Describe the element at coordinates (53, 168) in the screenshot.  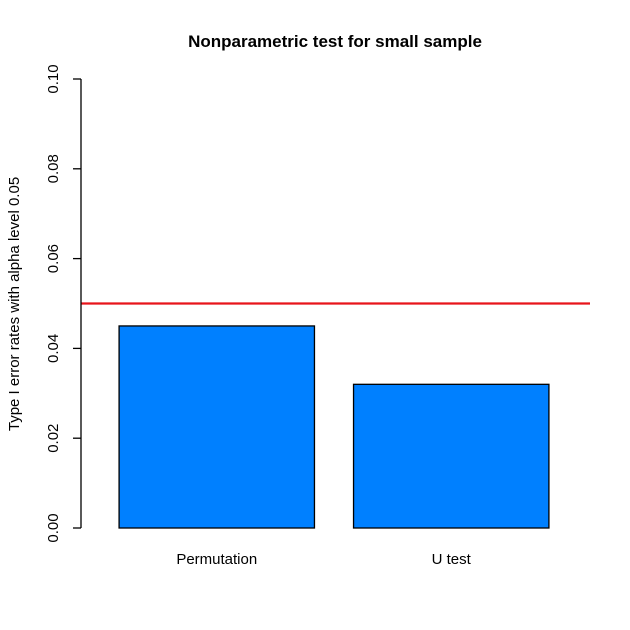
I see `y-tick-label: 0.08` at that location.